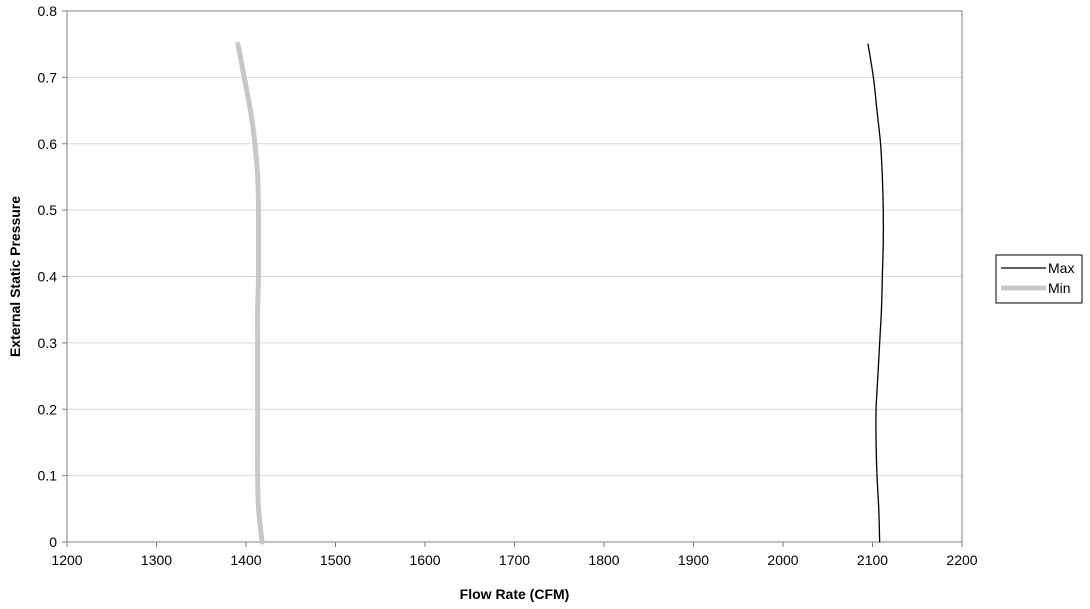 The image size is (1090, 609). What do you see at coordinates (48, 409) in the screenshot?
I see `y-tick-label: 0.2` at bounding box center [48, 409].